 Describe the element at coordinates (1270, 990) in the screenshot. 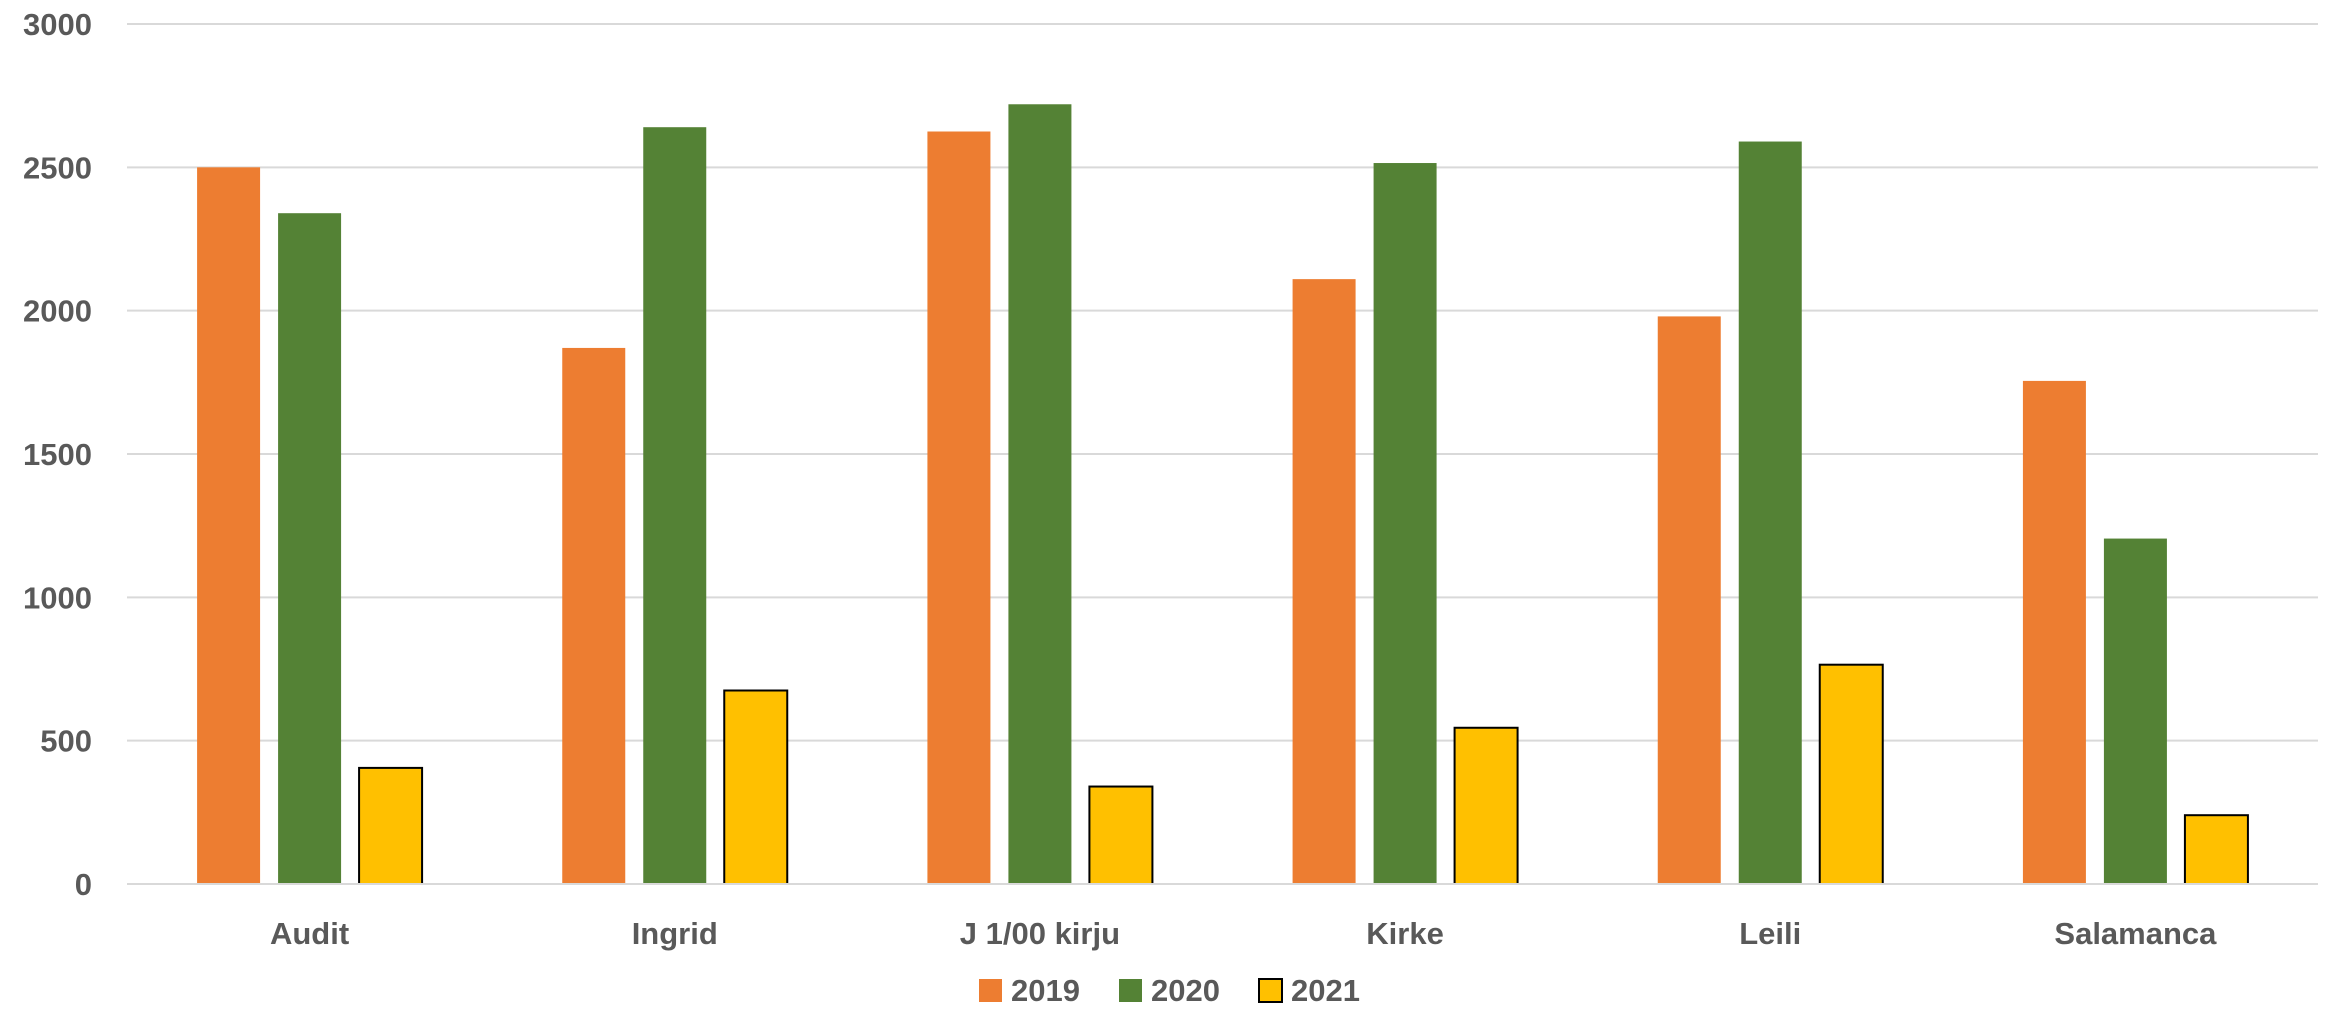

I see `legend-swatch-2021` at that location.